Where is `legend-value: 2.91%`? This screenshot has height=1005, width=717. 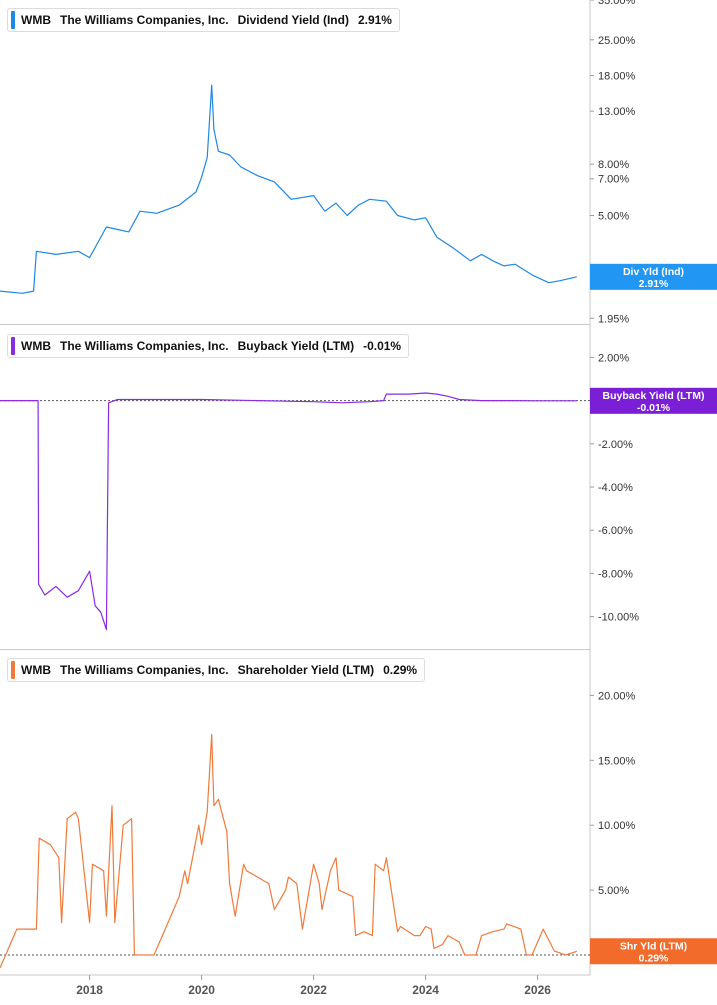
legend-value: 2.91% is located at coordinates (374, 20).